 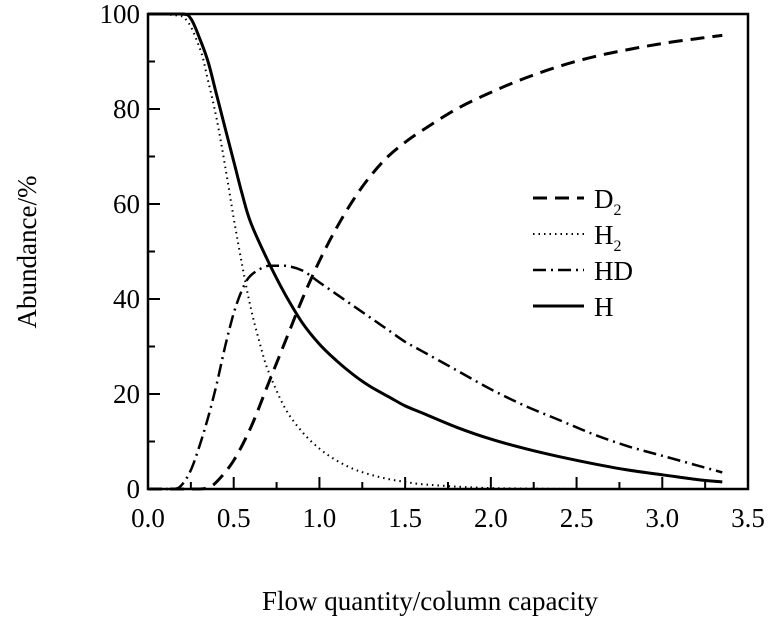 What do you see at coordinates (748, 518) in the screenshot?
I see `x-tick-label-7: 3.5` at bounding box center [748, 518].